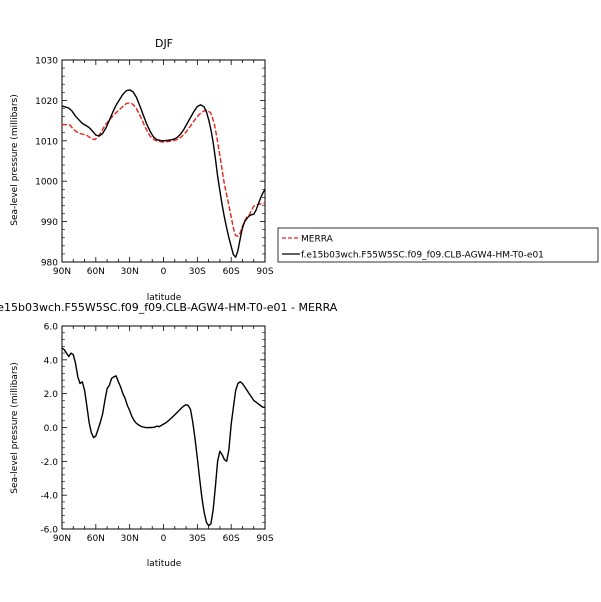  I want to click on y-tick-label: -2.0, so click(49, 463).